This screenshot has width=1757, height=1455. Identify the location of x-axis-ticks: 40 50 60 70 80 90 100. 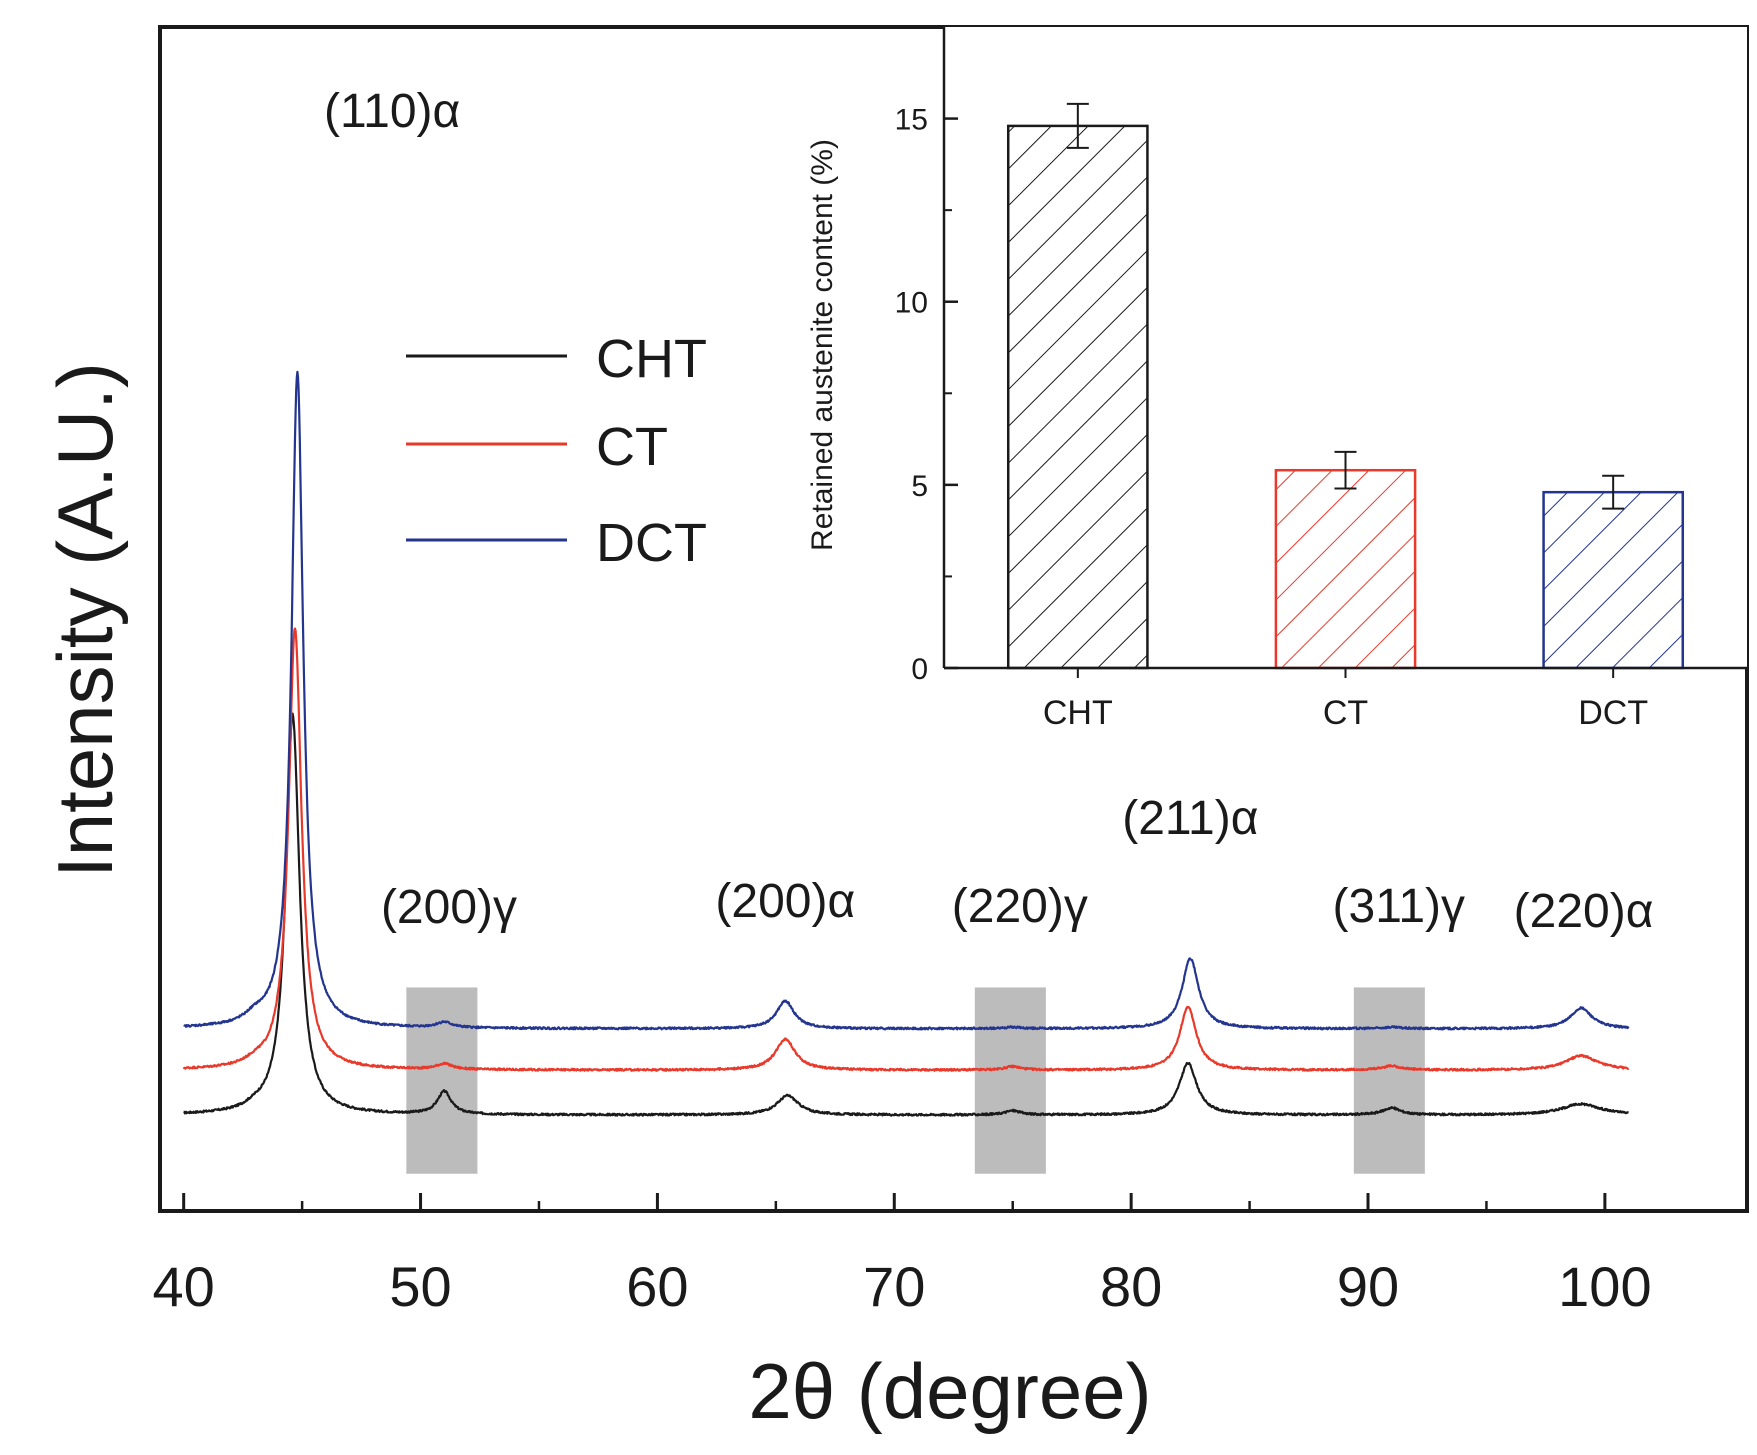
(902, 1255).